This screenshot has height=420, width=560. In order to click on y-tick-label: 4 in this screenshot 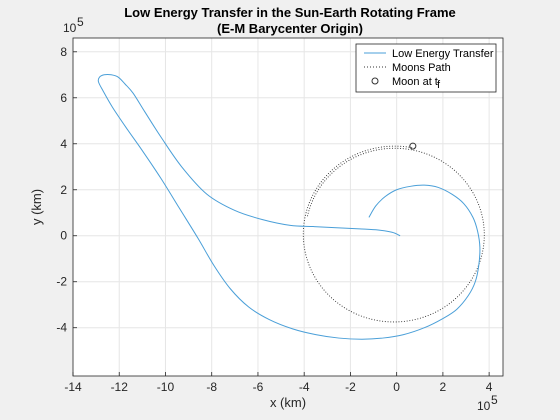, I will do `click(63, 144)`.